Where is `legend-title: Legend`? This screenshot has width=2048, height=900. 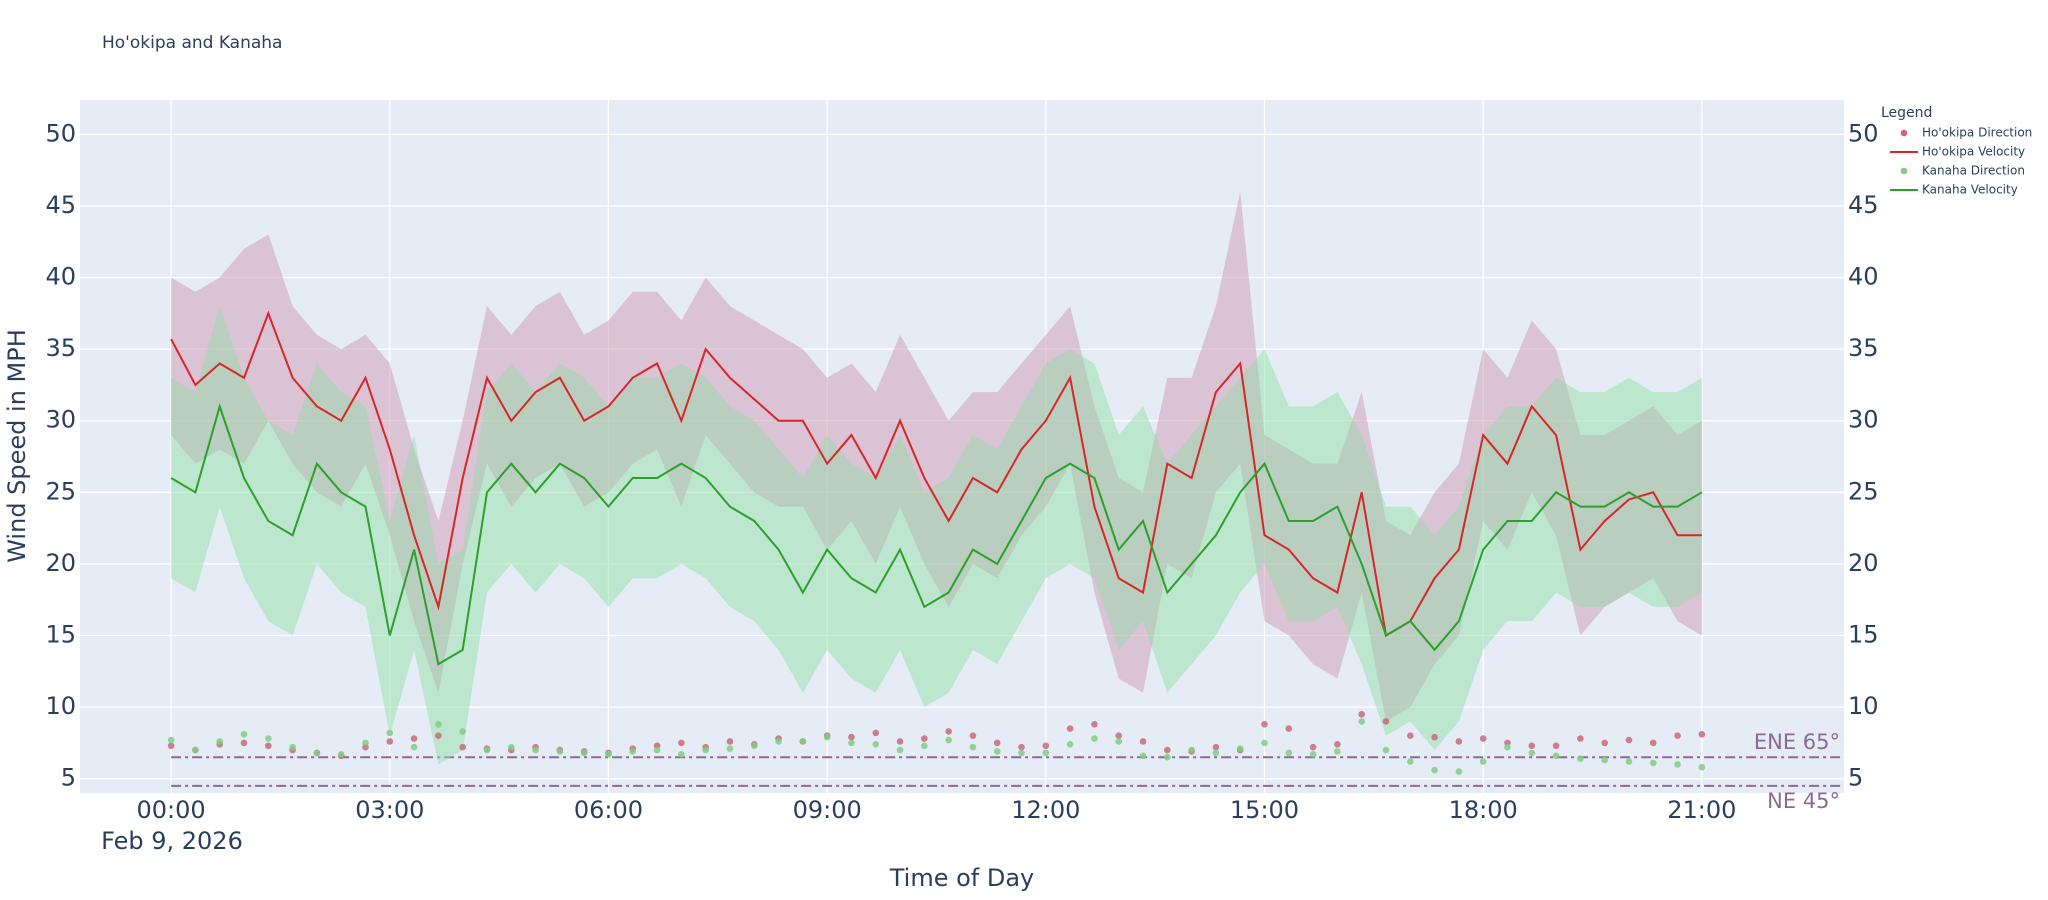 legend-title: Legend is located at coordinates (1906, 113).